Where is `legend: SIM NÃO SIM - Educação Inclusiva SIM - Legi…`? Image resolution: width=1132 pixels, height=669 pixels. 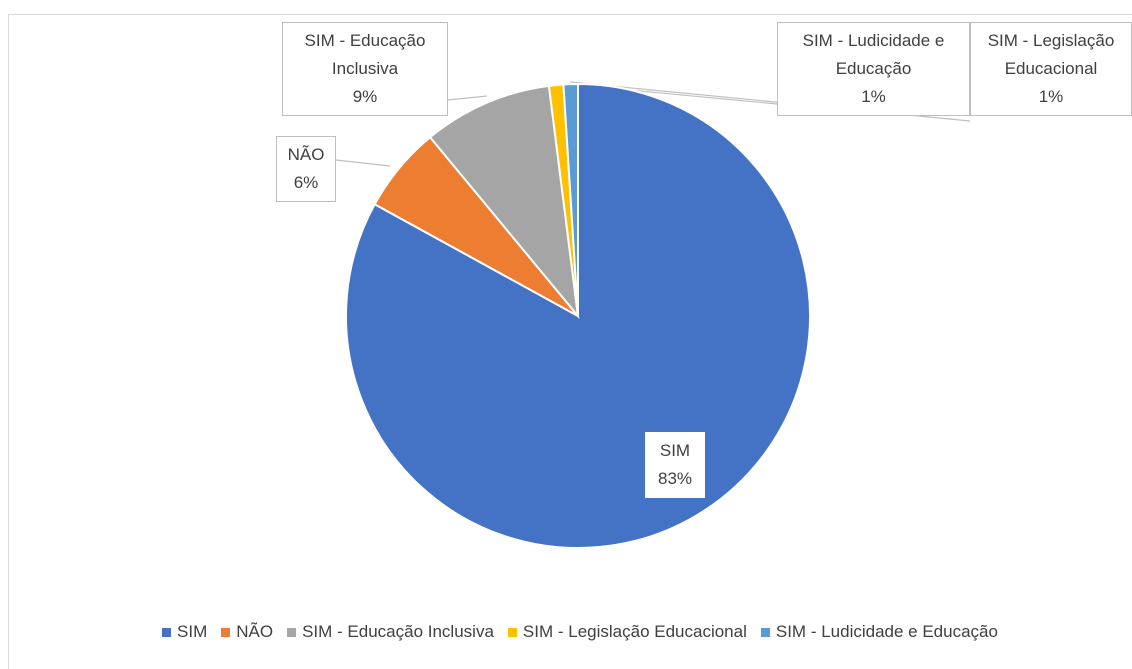
legend: SIM NÃO SIM - Educação Inclusiva SIM - Legi… is located at coordinates (566, 632).